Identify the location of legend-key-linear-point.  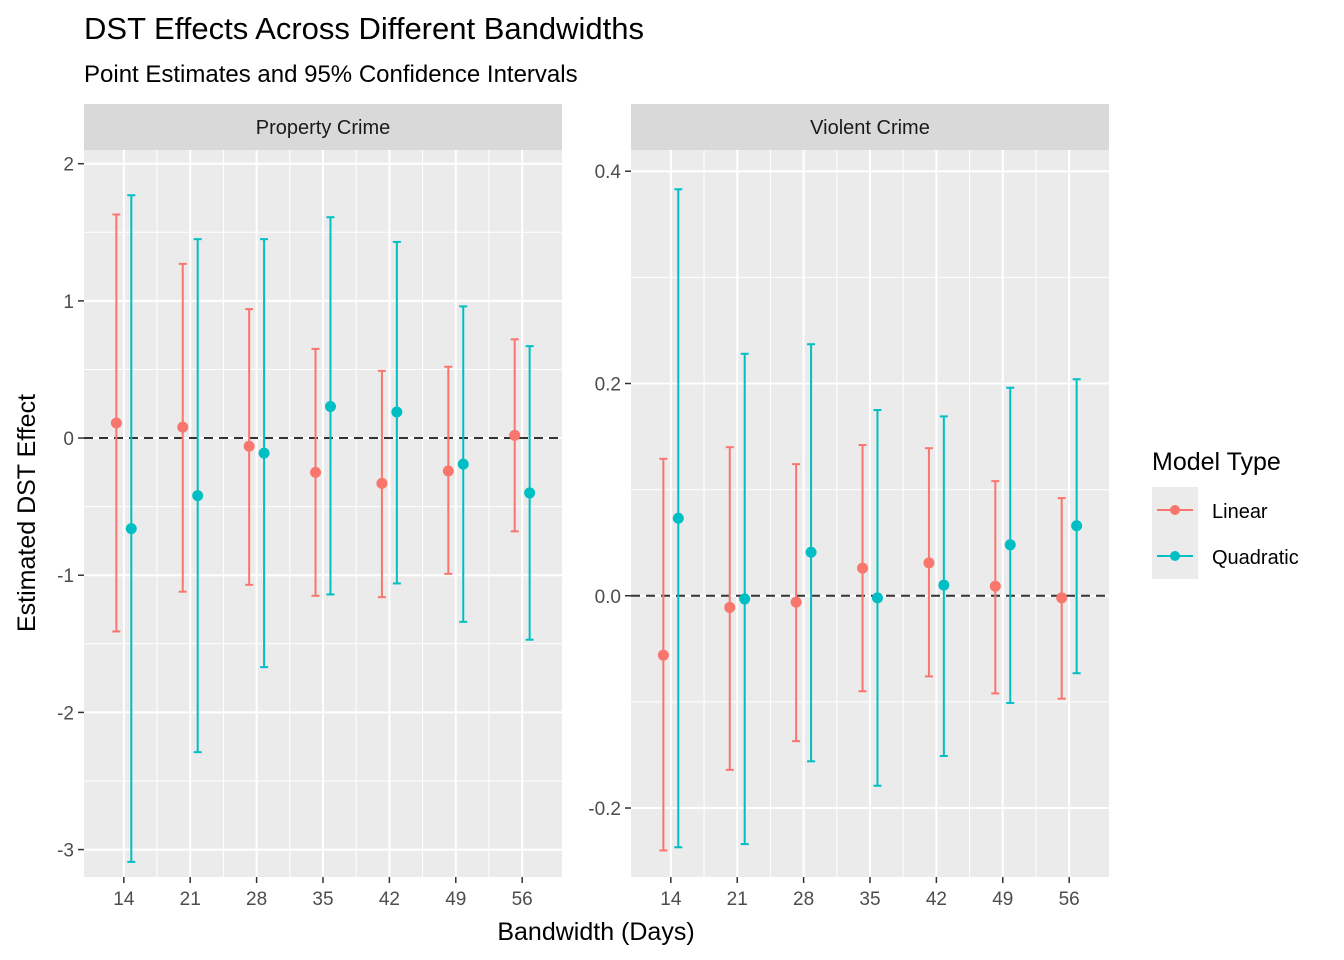
(1175, 510).